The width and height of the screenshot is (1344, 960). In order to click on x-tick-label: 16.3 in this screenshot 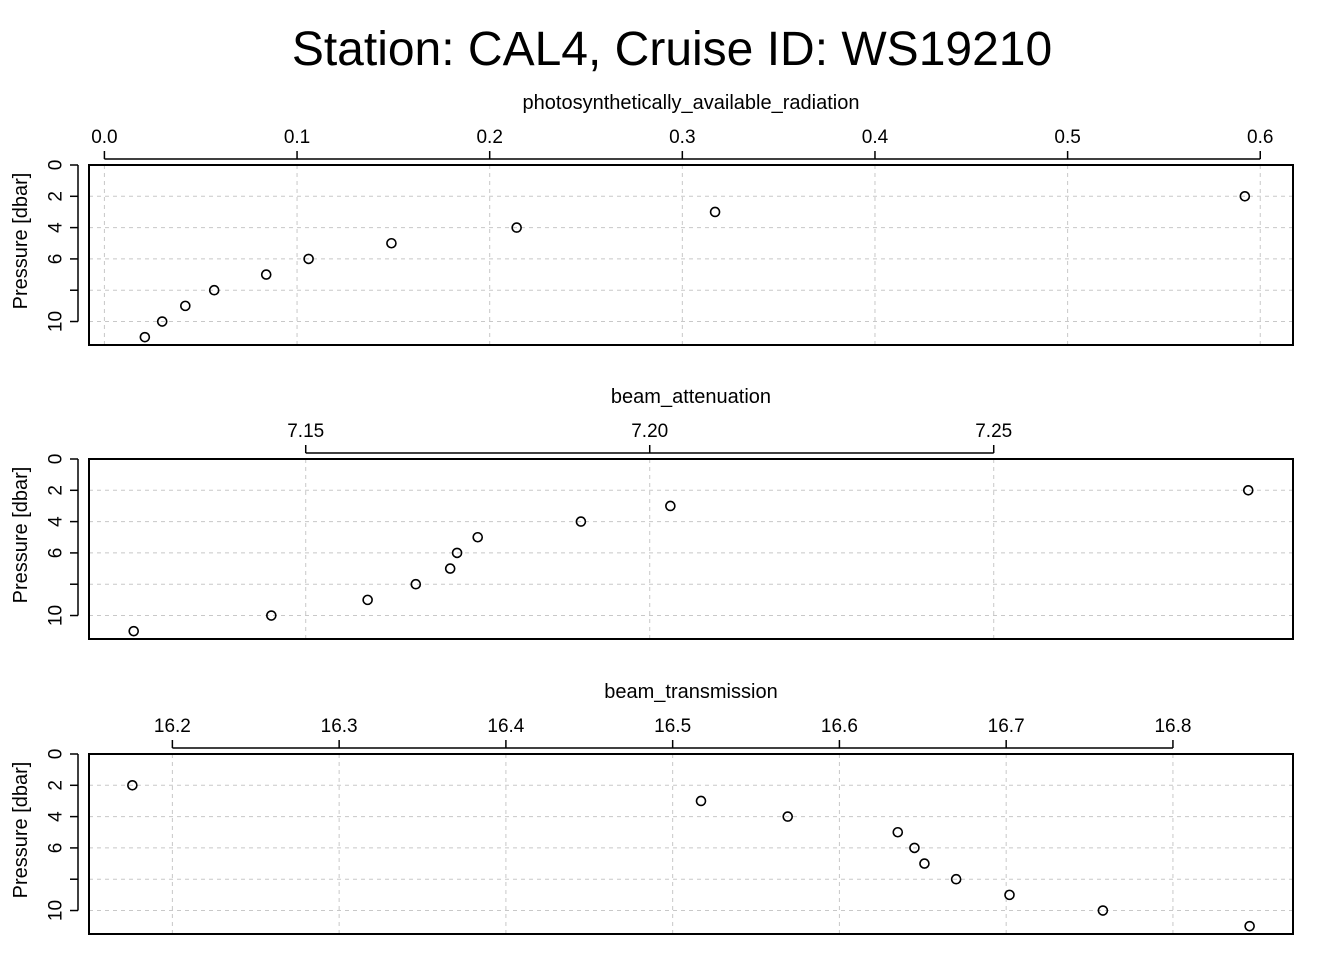, I will do `click(339, 726)`.